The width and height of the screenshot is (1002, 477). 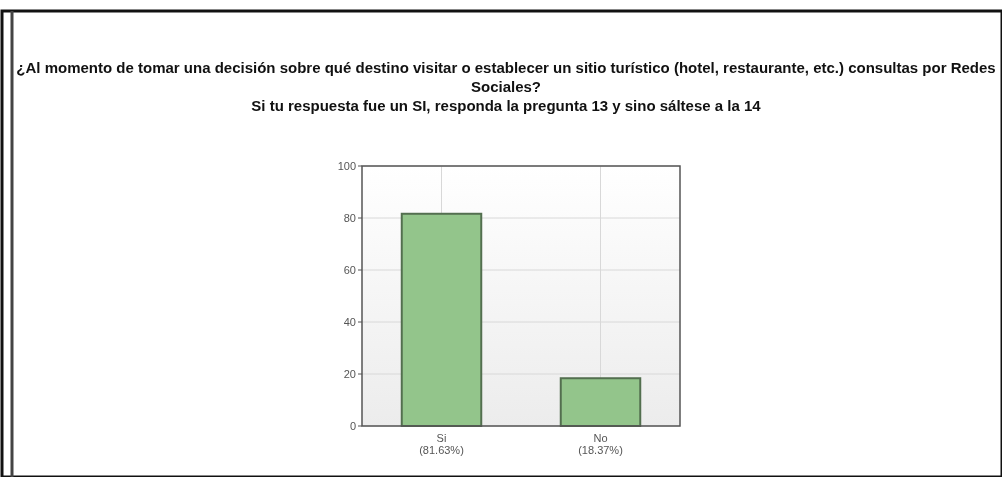 I want to click on x-tick-label: No (18.37%), so click(x=600, y=444).